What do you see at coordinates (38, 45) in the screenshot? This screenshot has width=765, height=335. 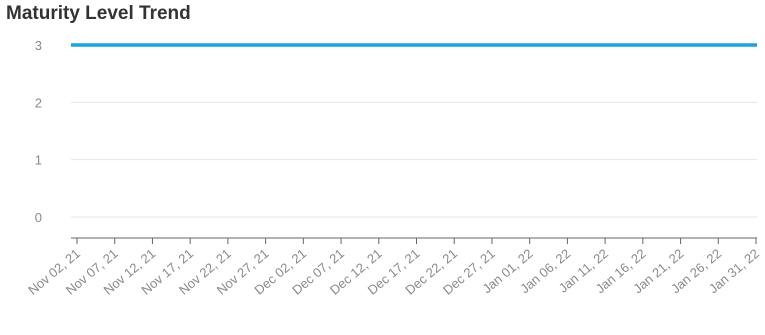 I see `y-tick-label: 3` at bounding box center [38, 45].